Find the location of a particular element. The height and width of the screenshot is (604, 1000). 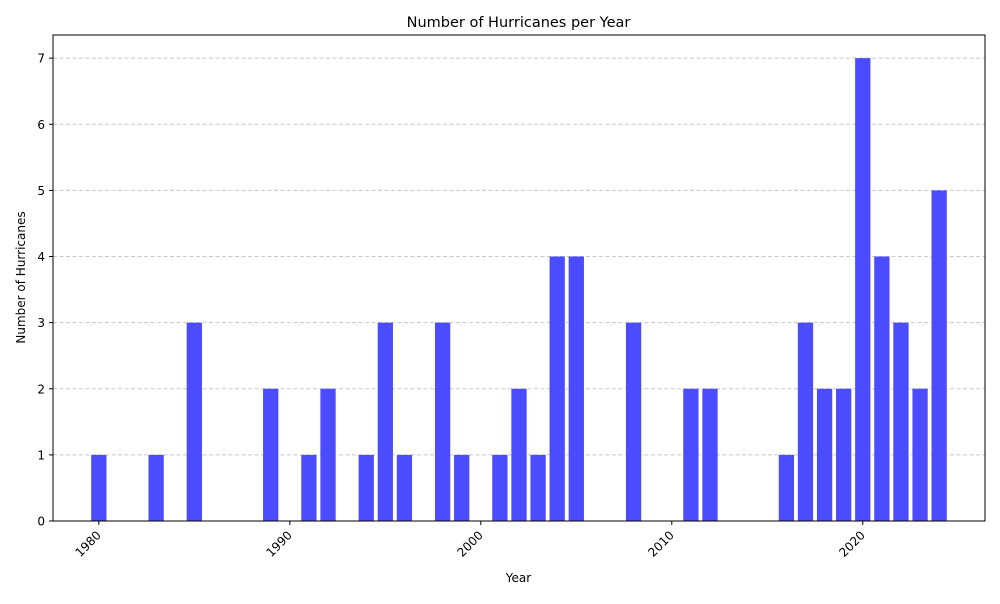

bar-2017 is located at coordinates (805, 421).